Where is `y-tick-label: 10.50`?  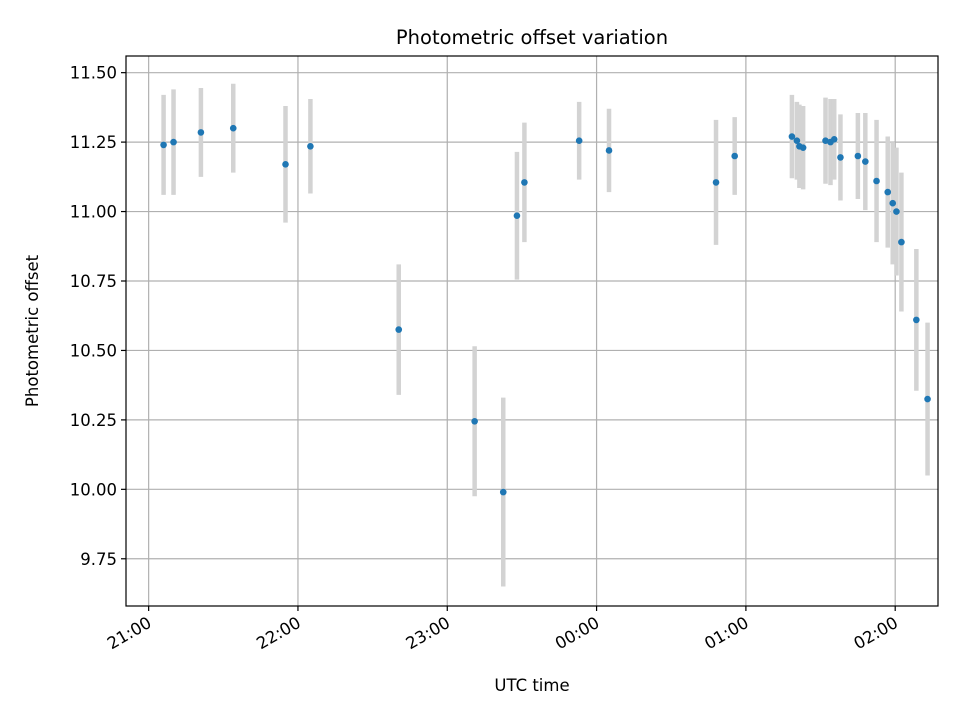
y-tick-label: 10.50 is located at coordinates (93, 350).